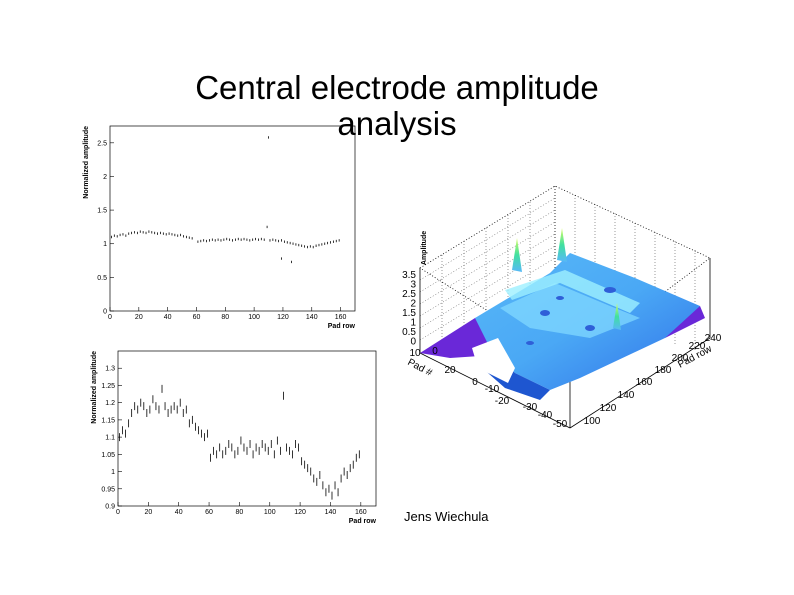  Describe the element at coordinates (644, 382) in the screenshot. I see `row-tick-label: 160` at that location.